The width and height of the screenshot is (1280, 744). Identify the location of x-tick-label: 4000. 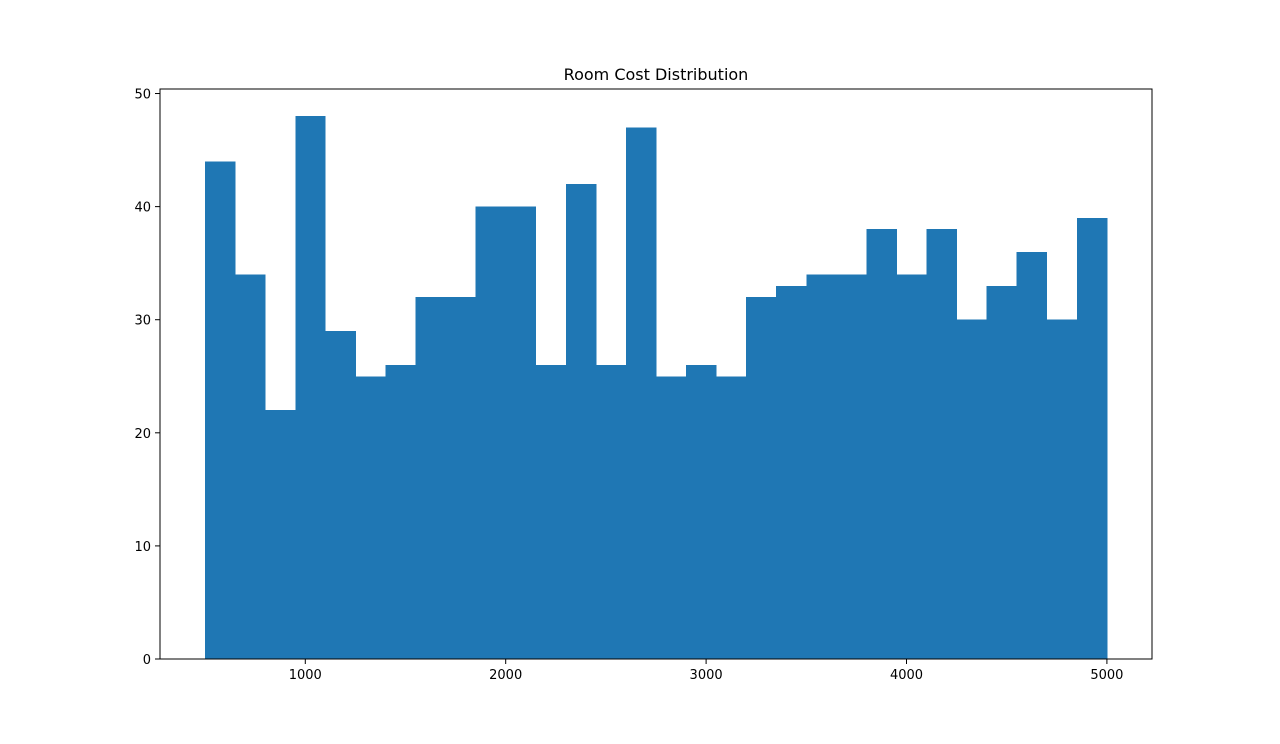
(906, 675).